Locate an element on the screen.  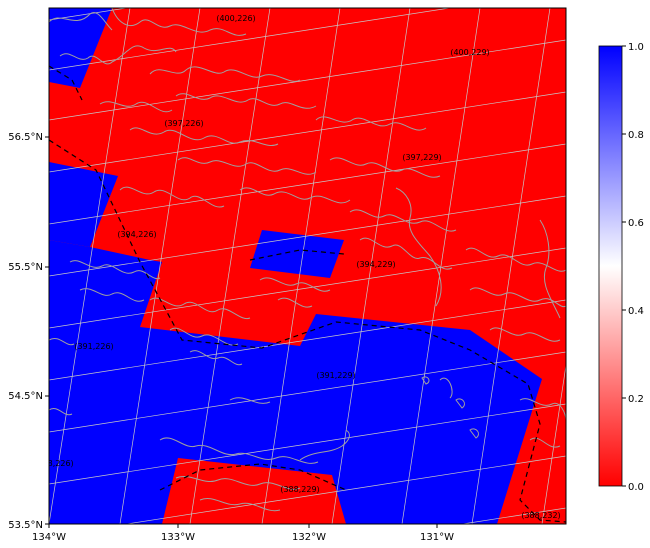
colorbar-gradient is located at coordinates (610, 266).